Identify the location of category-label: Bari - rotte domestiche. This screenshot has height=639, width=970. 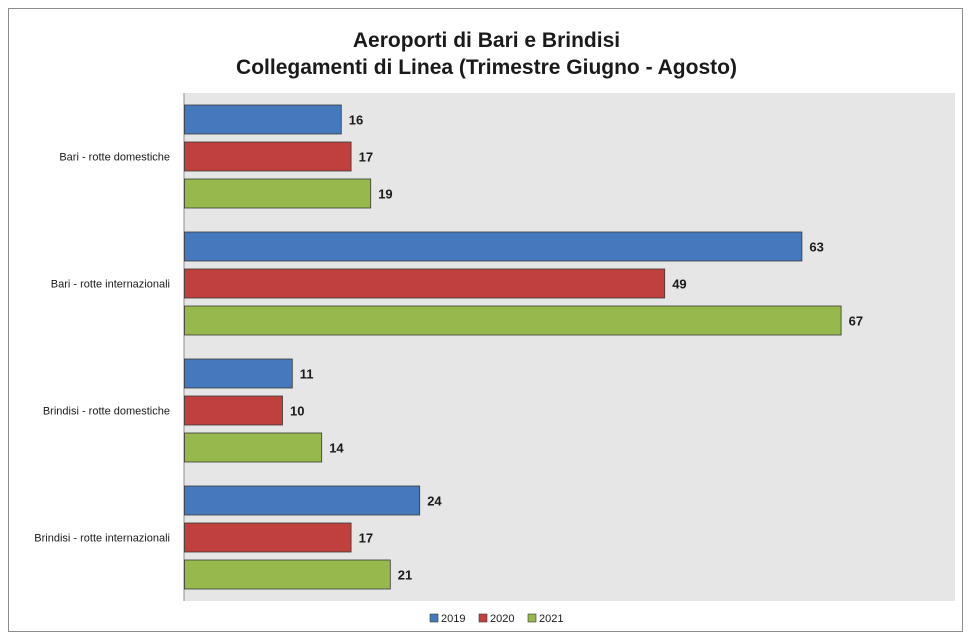
(114, 158).